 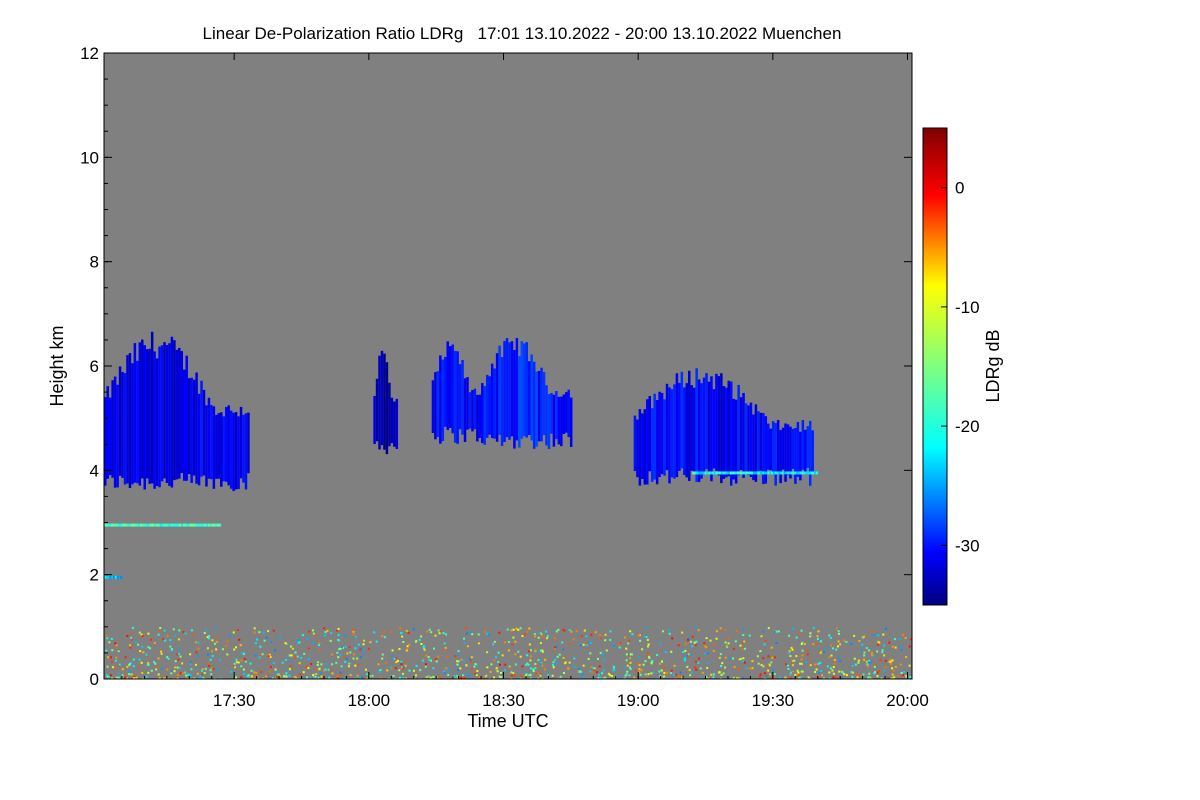 I want to click on y-tick-label: 4, so click(x=94, y=470).